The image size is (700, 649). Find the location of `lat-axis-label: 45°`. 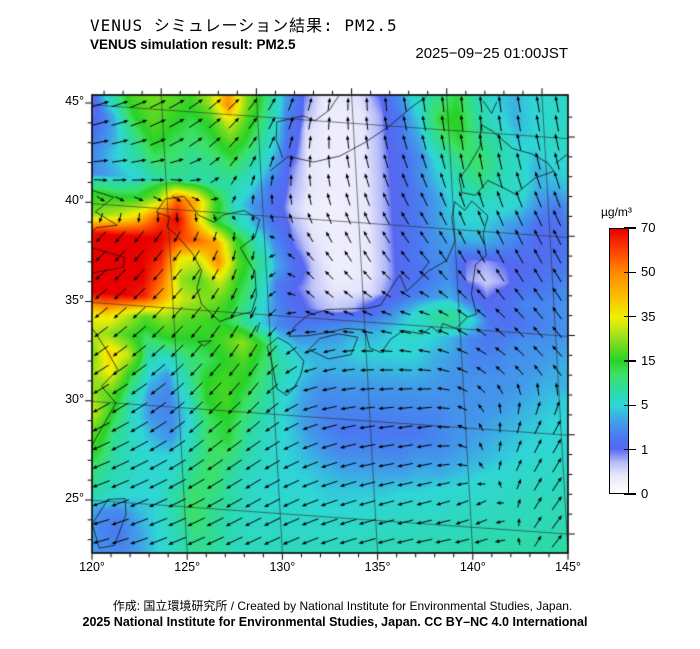

lat-axis-label: 45° is located at coordinates (74, 101).